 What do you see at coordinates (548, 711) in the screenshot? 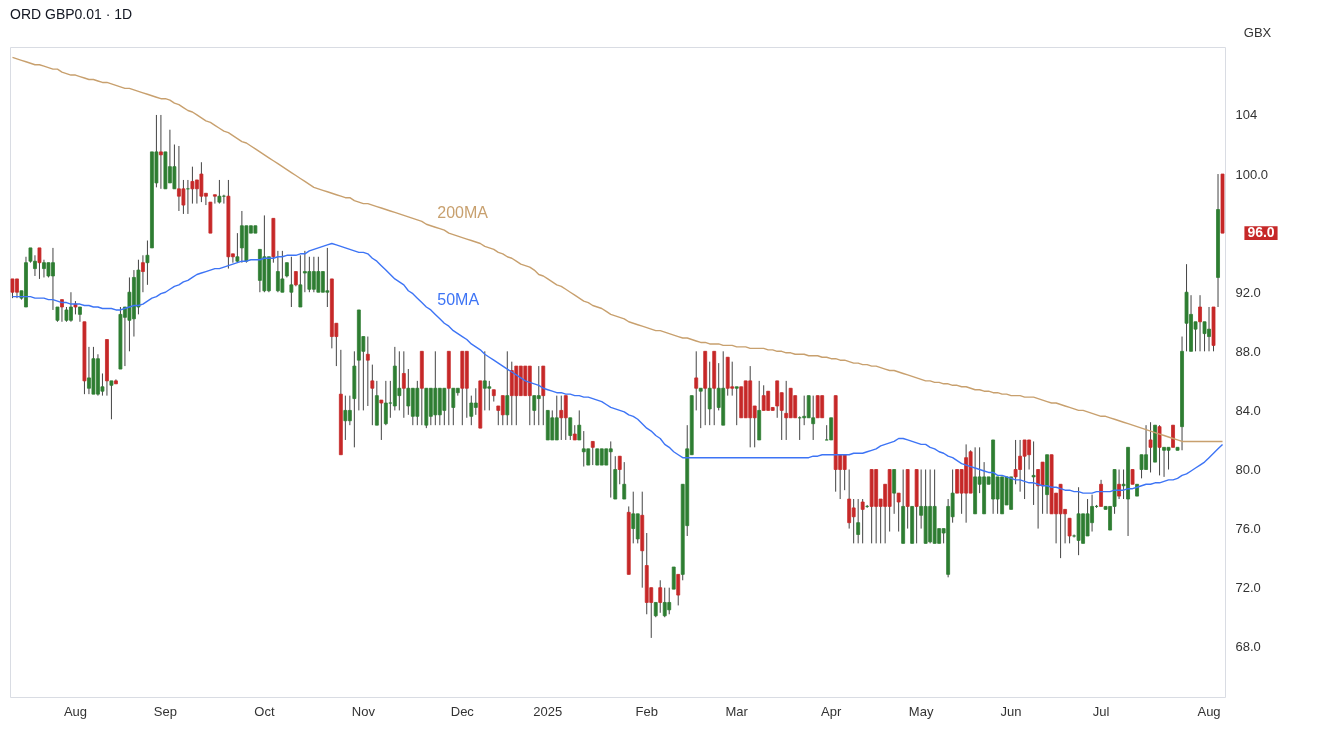
I see `x-tick-label: 2025` at bounding box center [548, 711].